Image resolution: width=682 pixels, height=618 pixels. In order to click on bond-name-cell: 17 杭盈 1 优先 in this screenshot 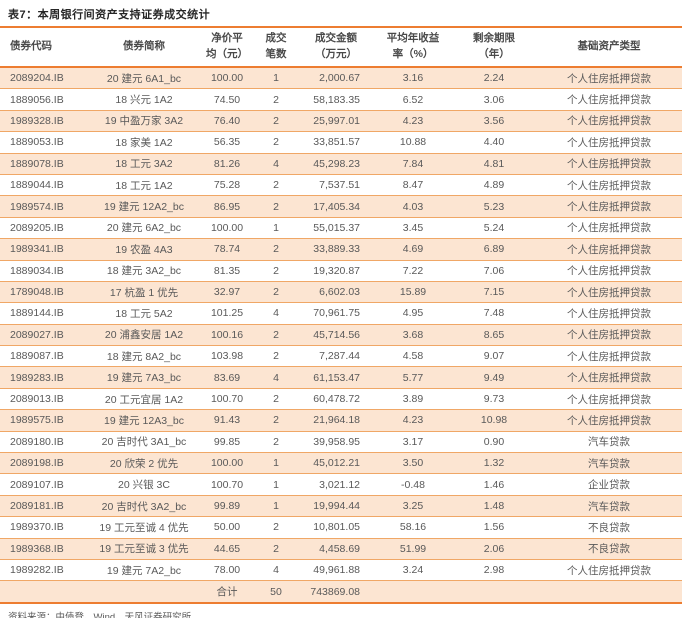, I will do `click(144, 292)`.